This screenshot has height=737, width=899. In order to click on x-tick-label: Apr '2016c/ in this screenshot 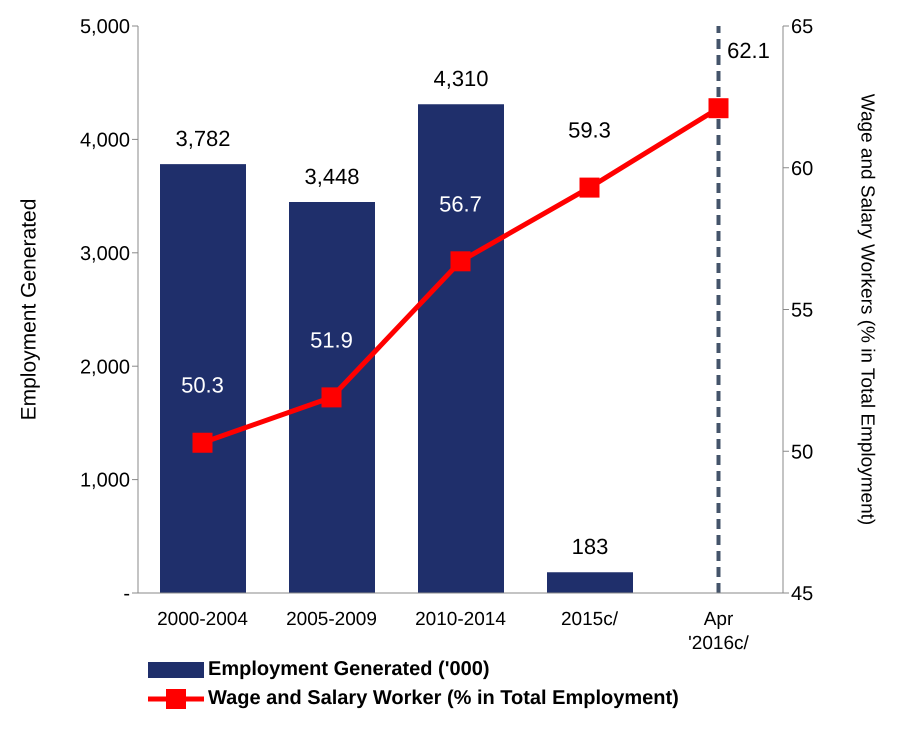, I will do `click(719, 631)`.